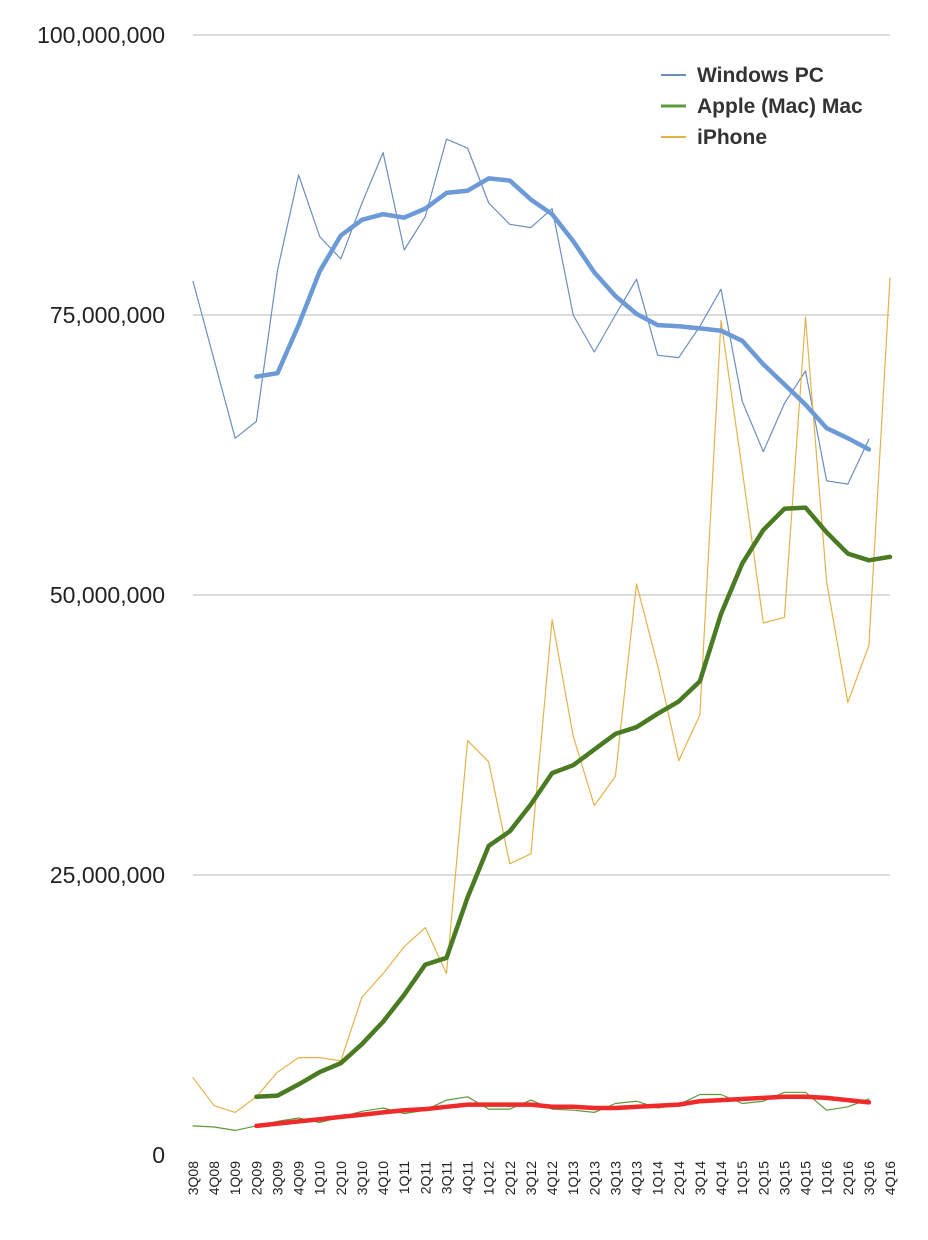 This screenshot has width=928, height=1240. I want to click on y-tick-label: 75,000,000, so click(107, 315).